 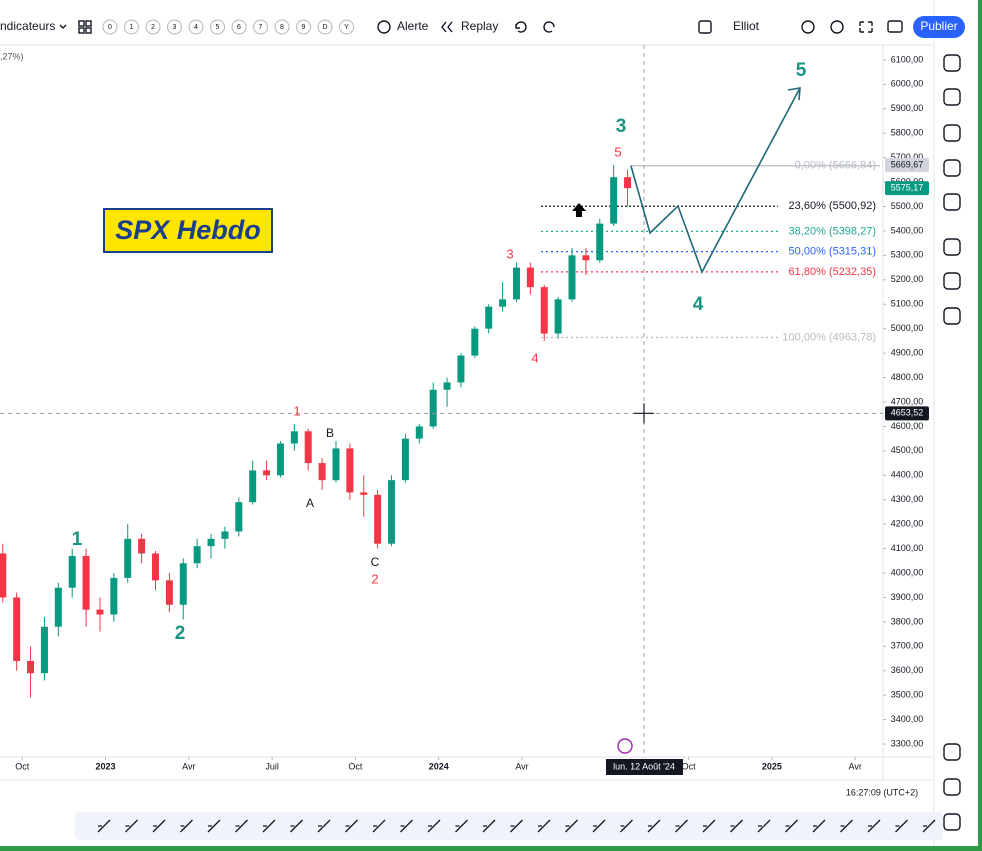 I want to click on preset-label: 1, so click(x=132, y=27).